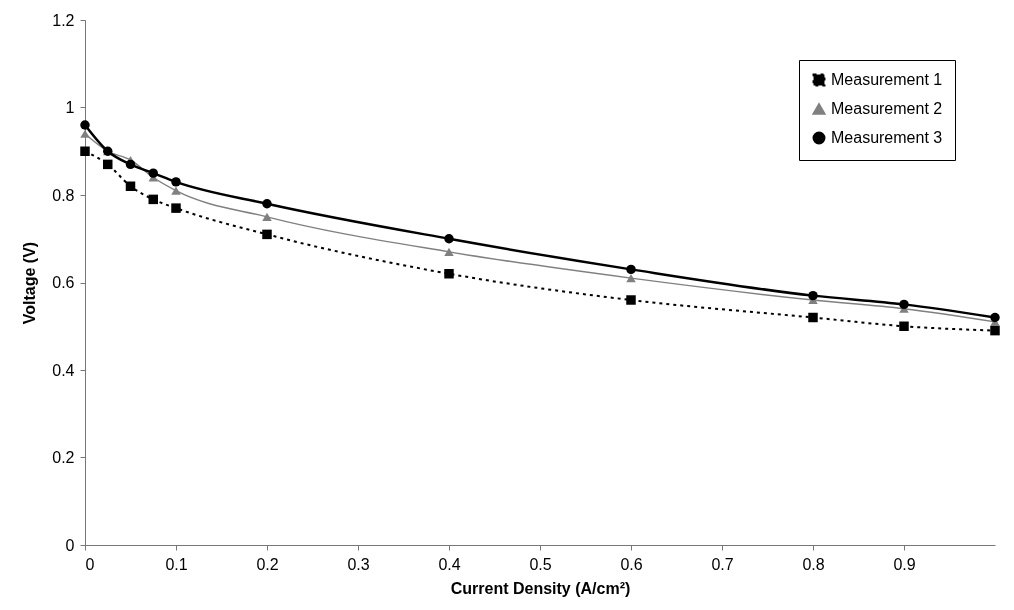  What do you see at coordinates (70, 107) in the screenshot?
I see `y-tick-label: 1` at bounding box center [70, 107].